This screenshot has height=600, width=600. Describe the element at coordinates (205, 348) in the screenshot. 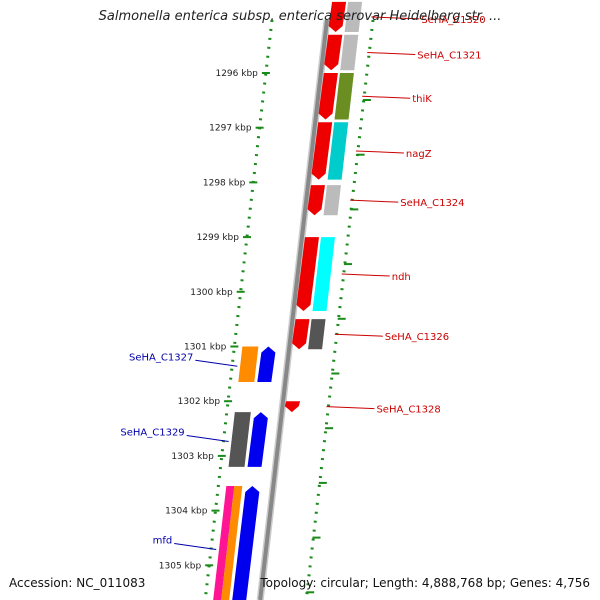

I see `kbp-tick-label: 1301 kbp` at that location.